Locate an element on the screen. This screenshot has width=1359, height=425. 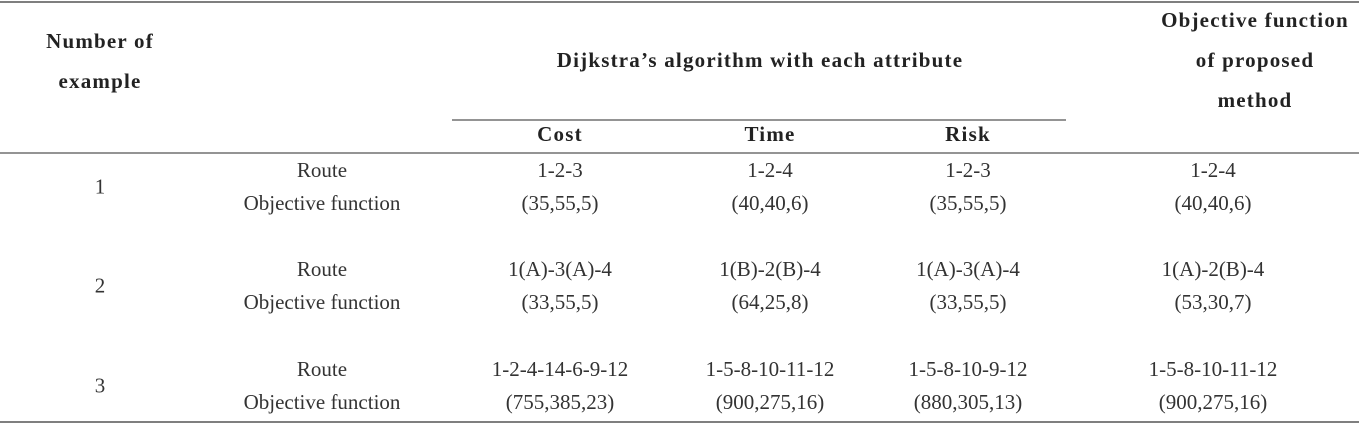
header-cell: method is located at coordinates (1255, 100).